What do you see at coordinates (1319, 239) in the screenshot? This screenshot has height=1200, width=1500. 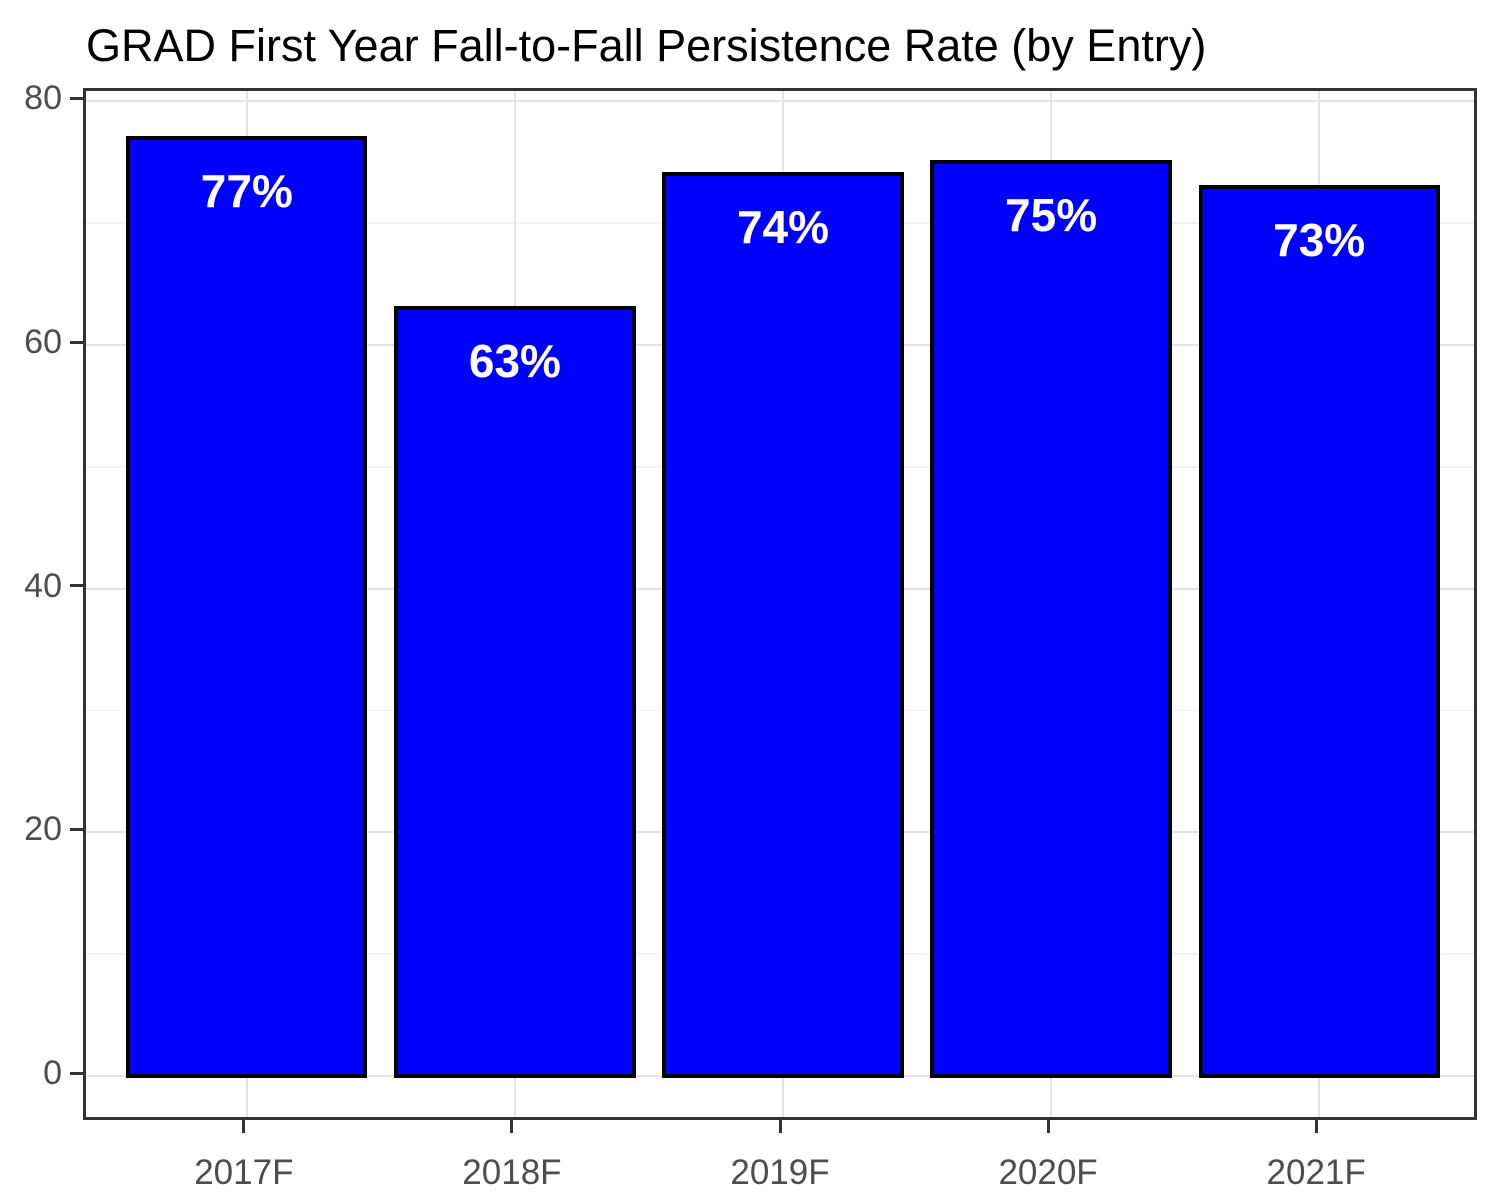 I see `bar-value-label: 73%` at bounding box center [1319, 239].